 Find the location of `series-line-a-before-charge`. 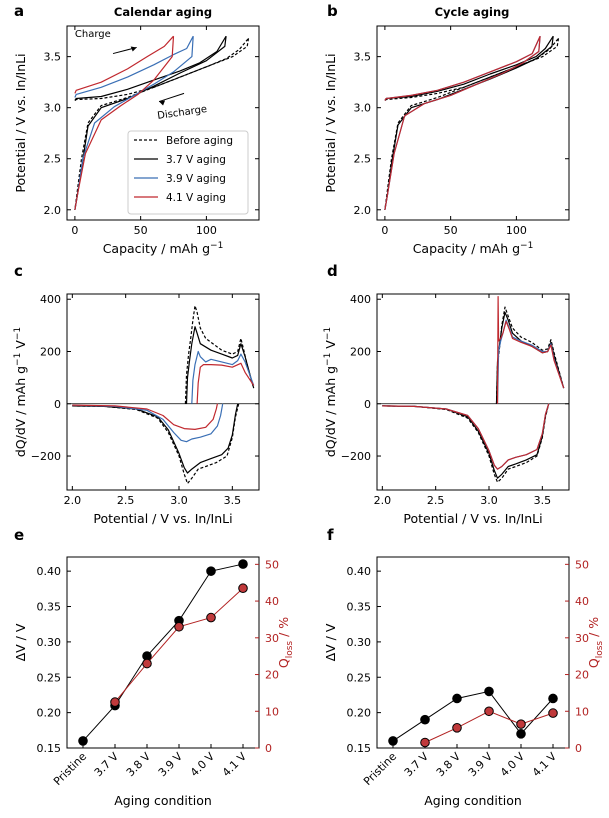

series-line-a-before-charge is located at coordinates (161, 69).